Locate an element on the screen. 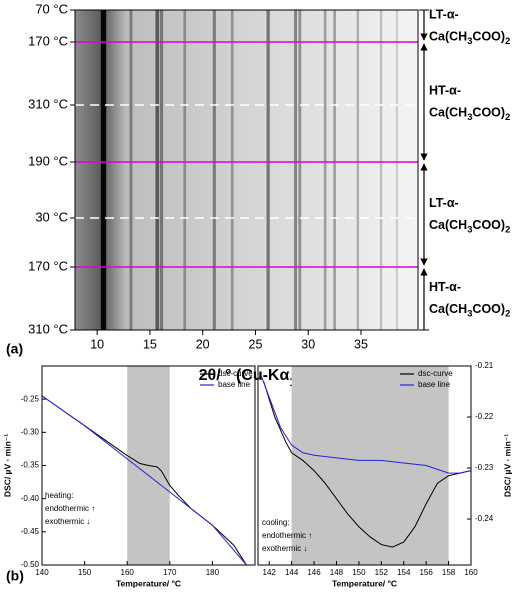 Image resolution: width=520 pixels, height=592 pixels. x-tick-label: 148 is located at coordinates (337, 572).